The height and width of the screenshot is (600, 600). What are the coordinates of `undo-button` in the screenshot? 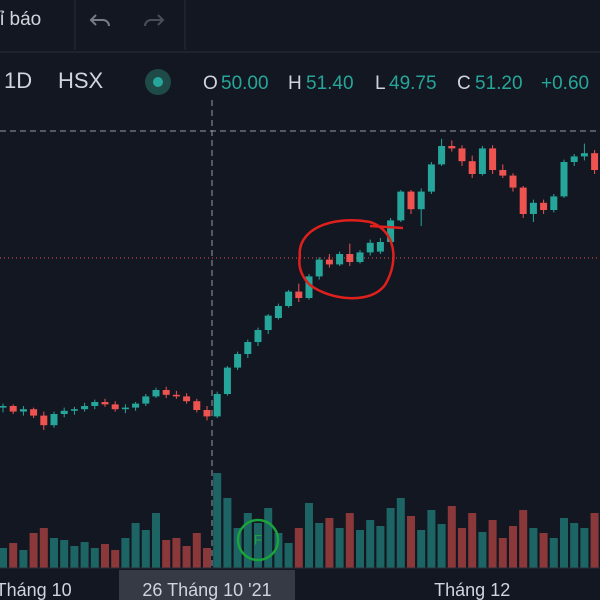 It's located at (99, 20).